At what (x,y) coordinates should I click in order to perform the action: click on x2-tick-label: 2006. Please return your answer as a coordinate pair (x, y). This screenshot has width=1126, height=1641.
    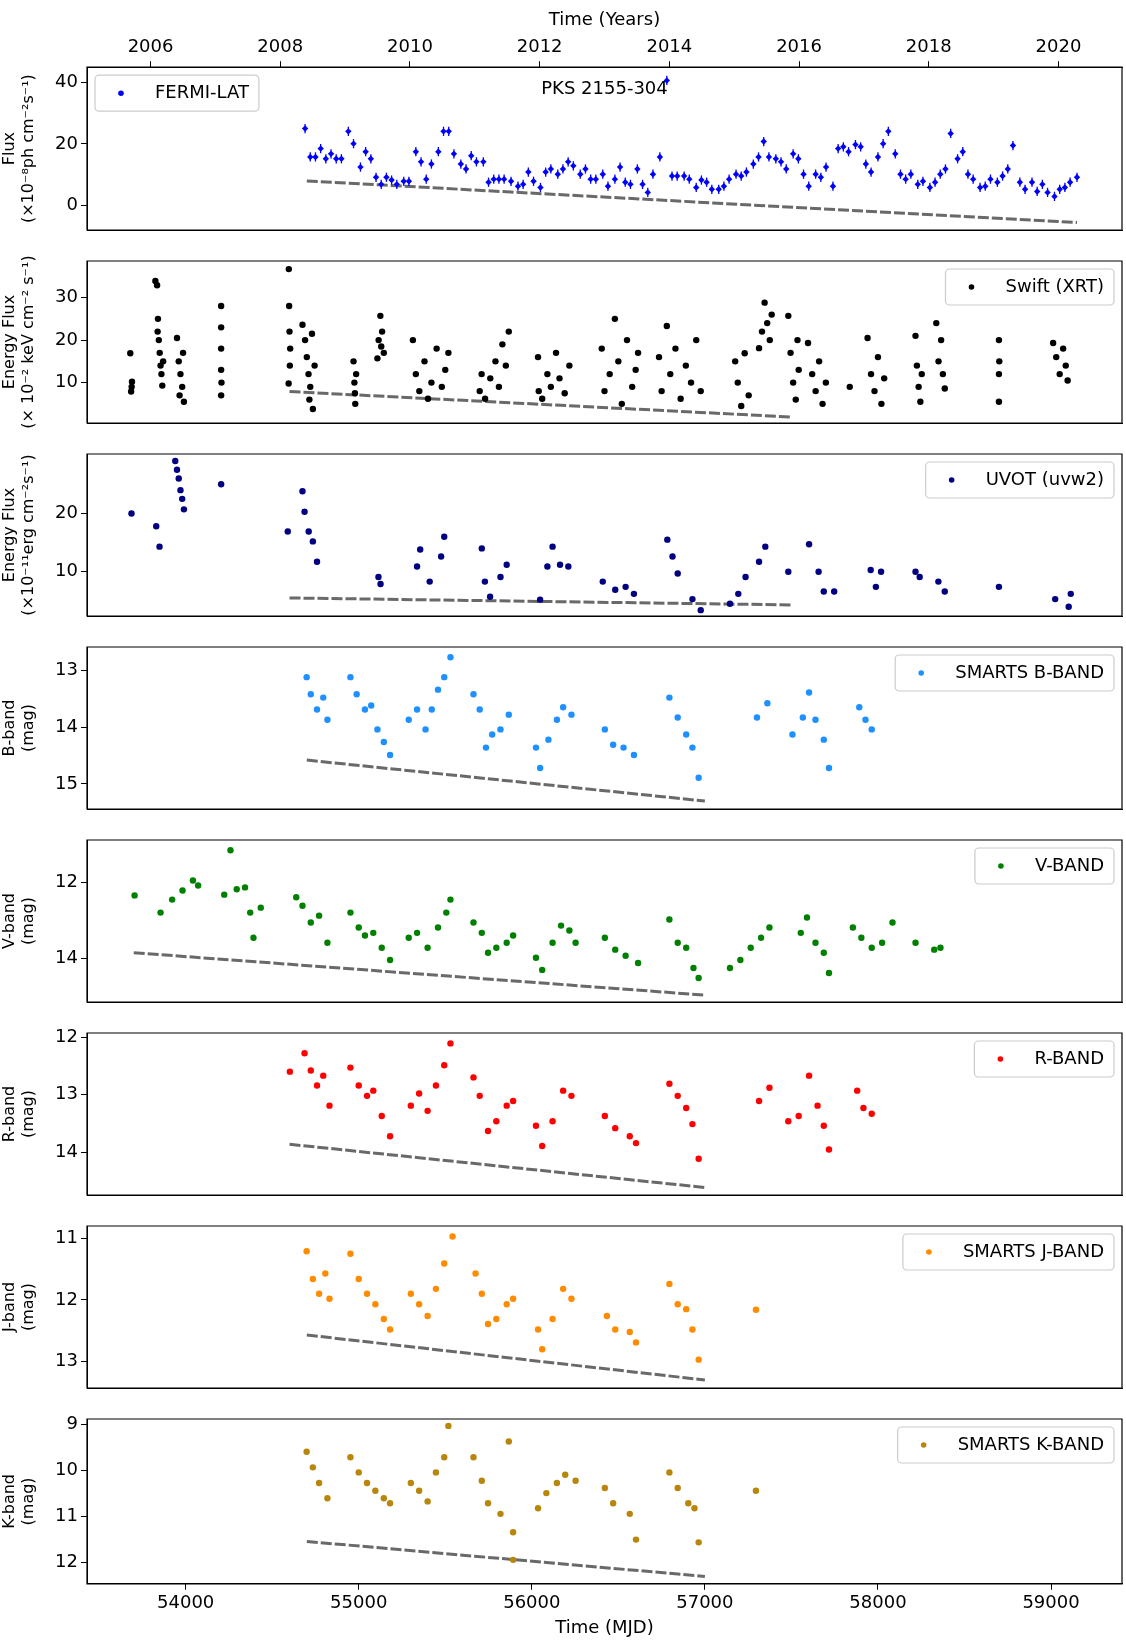
    Looking at the image, I should click on (150, 46).